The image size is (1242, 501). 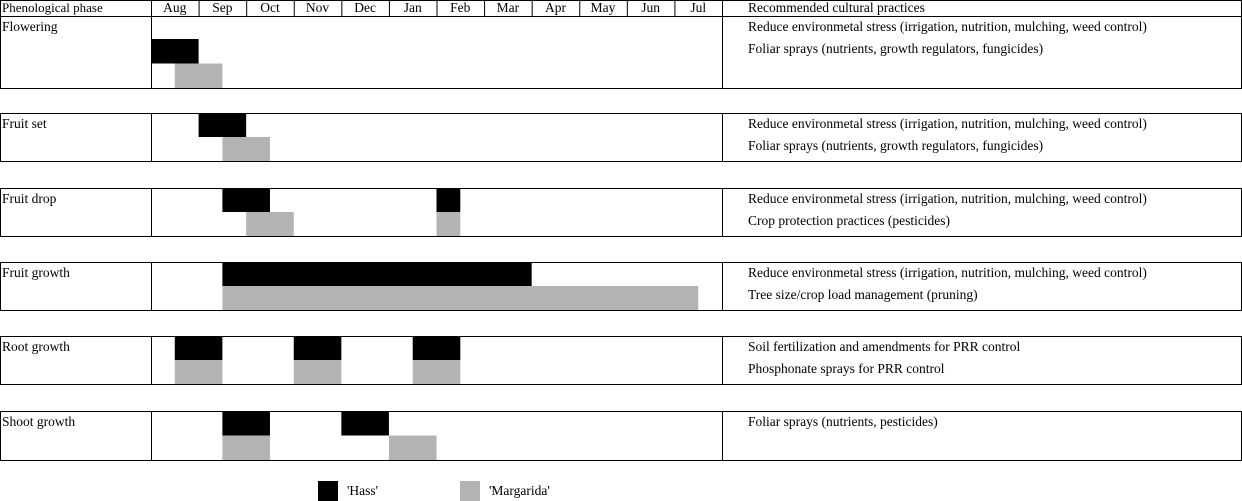 What do you see at coordinates (698, 7) in the screenshot?
I see `month-label: Jul` at bounding box center [698, 7].